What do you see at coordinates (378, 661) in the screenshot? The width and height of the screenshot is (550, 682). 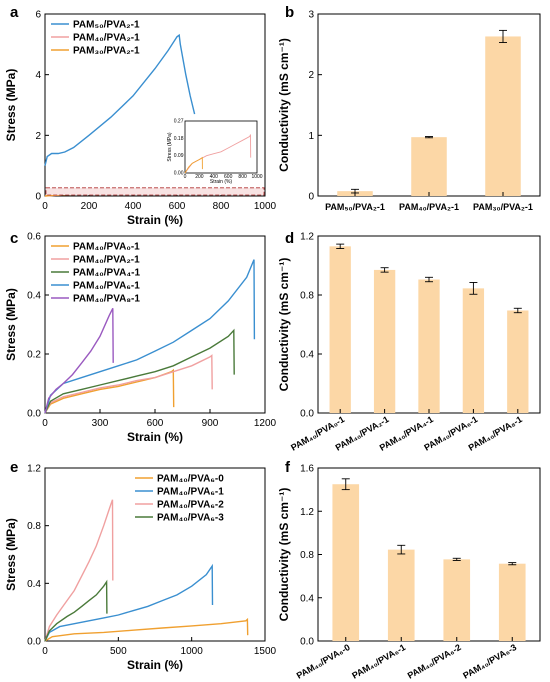 I see `category-label: PAM₄₀/PVA₆-1` at bounding box center [378, 661].